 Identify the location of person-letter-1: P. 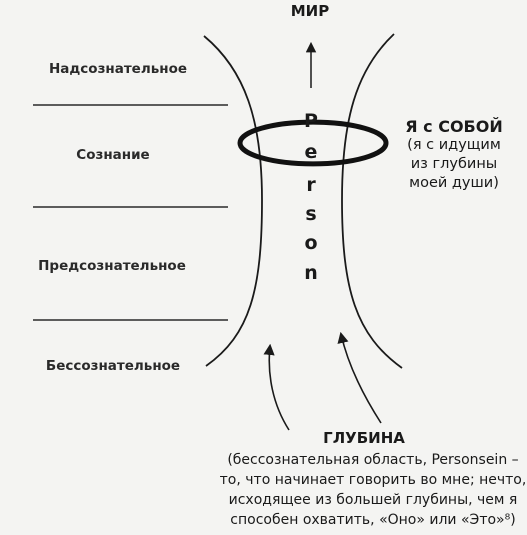
(311, 121).